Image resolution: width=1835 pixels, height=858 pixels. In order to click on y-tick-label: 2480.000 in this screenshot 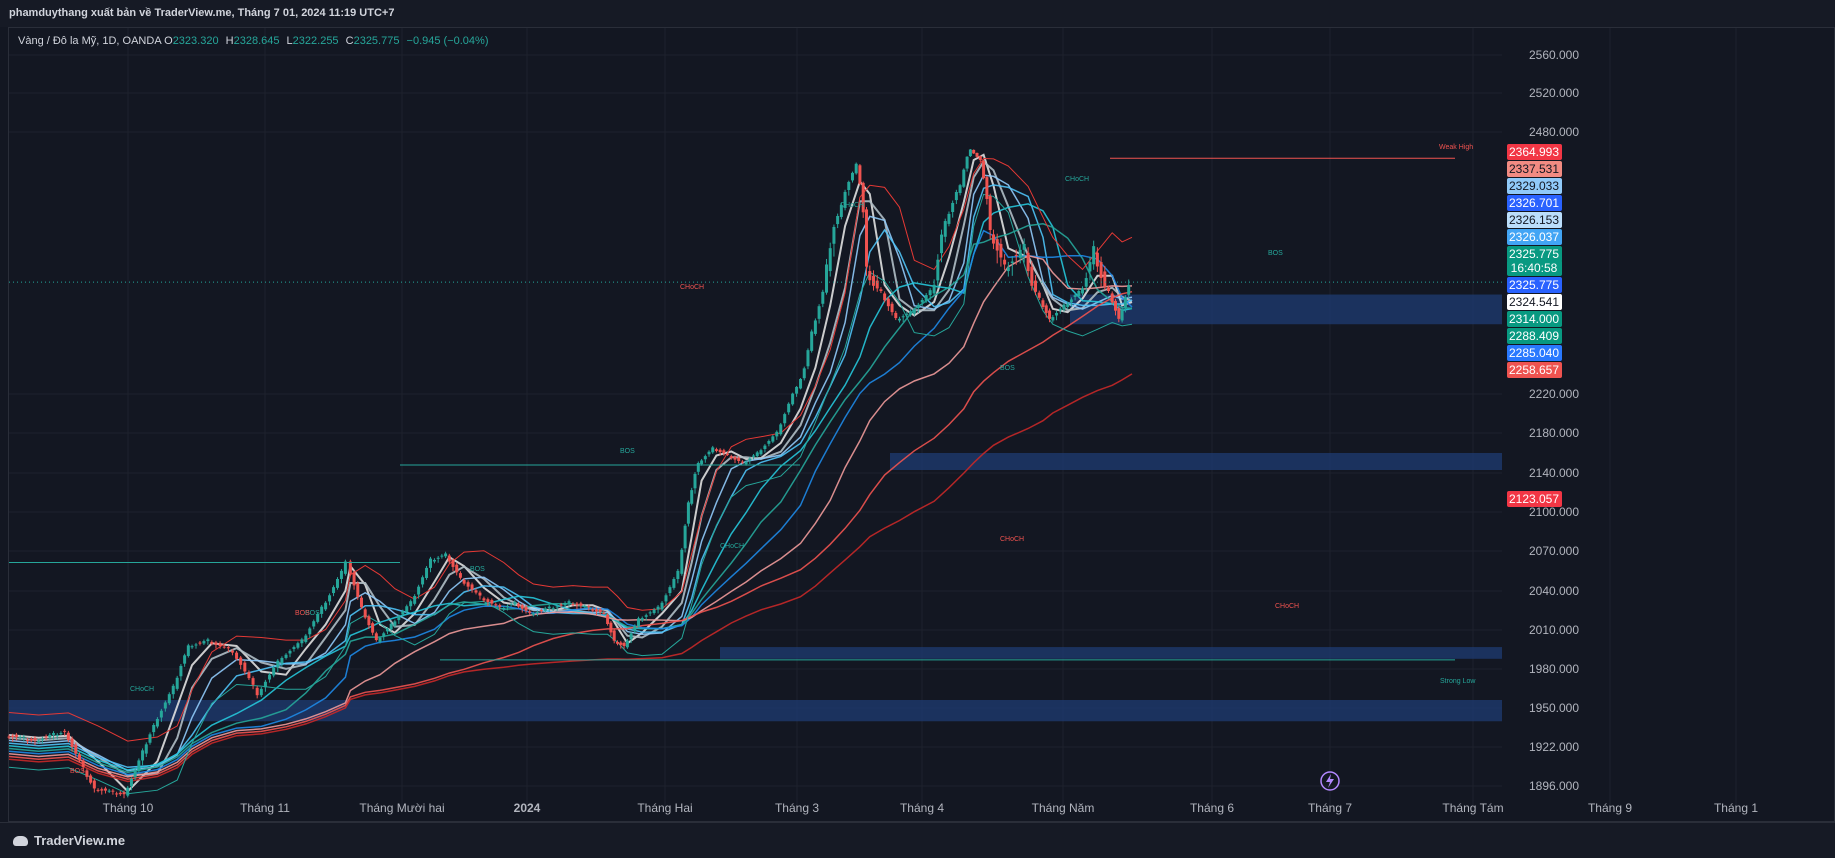, I will do `click(1554, 132)`.